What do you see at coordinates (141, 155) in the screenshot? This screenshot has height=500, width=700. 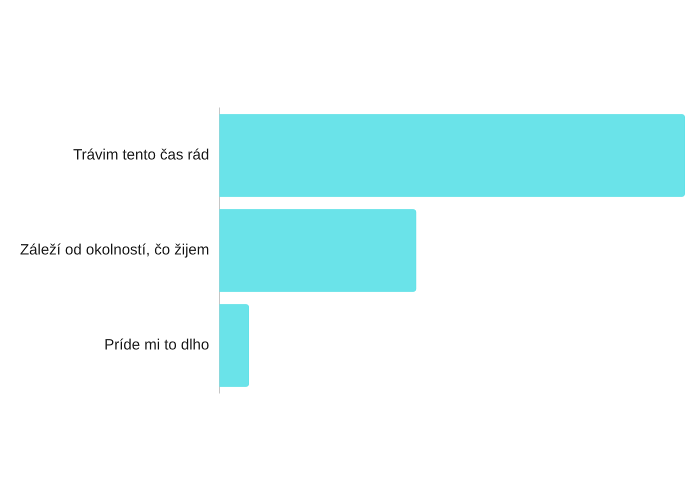 I see `y-tick-label: Trávim tento čas rád` at bounding box center [141, 155].